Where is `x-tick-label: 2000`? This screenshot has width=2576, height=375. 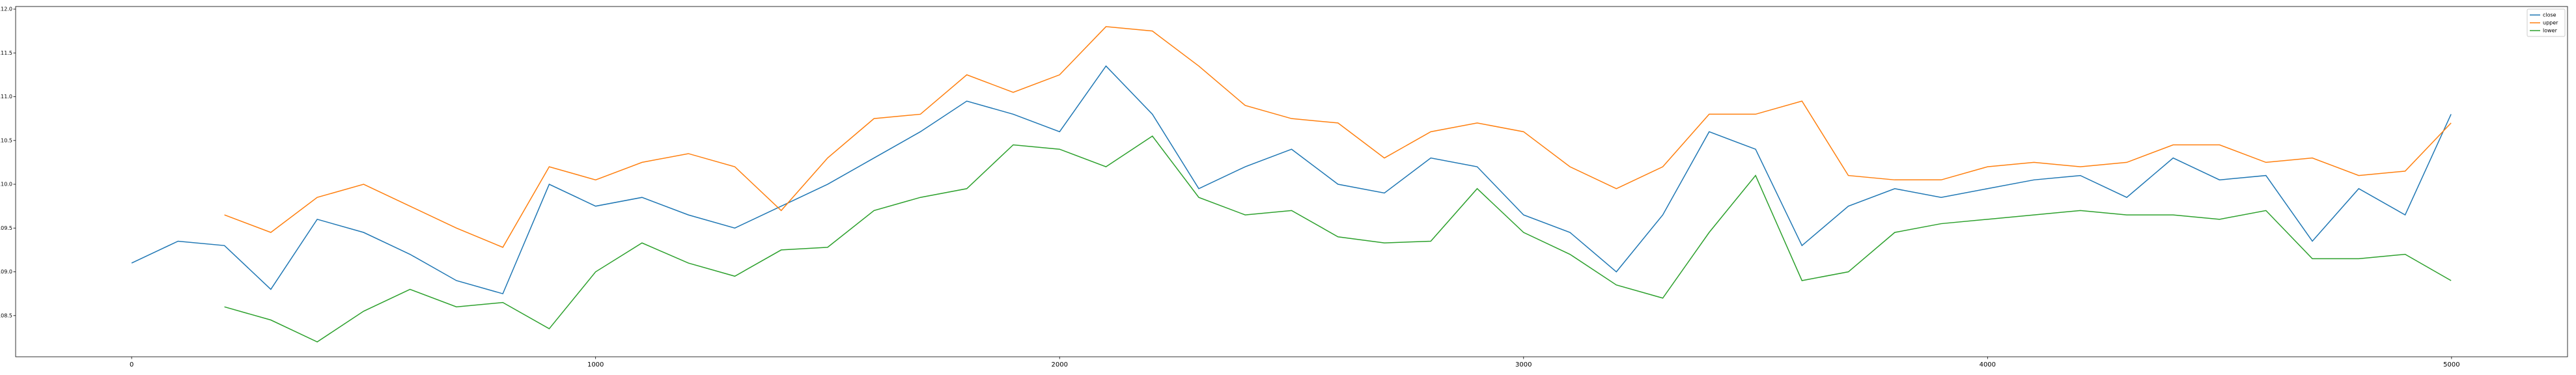 x-tick-label: 2000 is located at coordinates (1060, 364).